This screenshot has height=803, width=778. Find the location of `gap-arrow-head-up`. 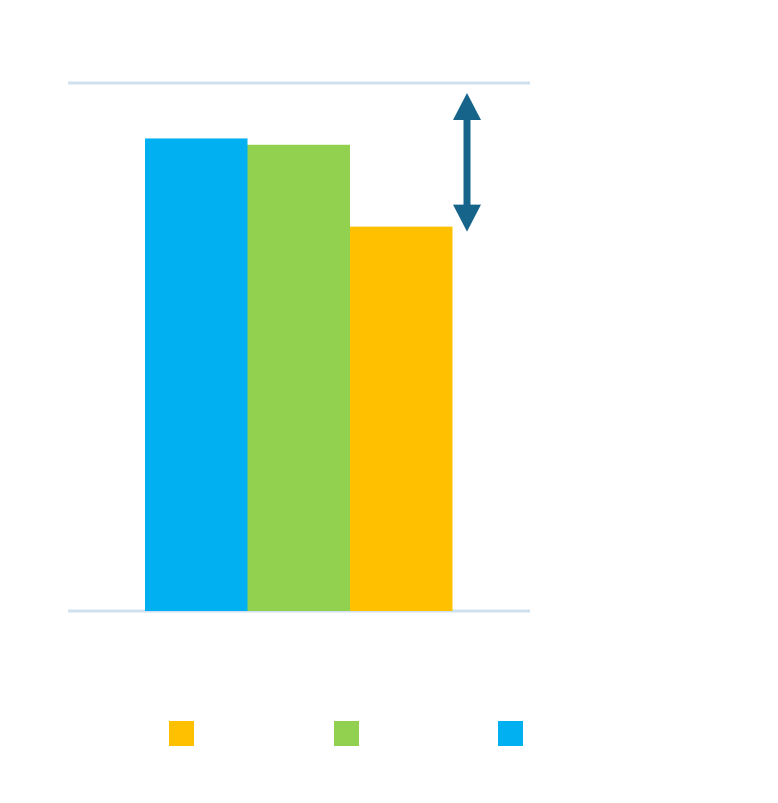

gap-arrow-head-up is located at coordinates (467, 106).